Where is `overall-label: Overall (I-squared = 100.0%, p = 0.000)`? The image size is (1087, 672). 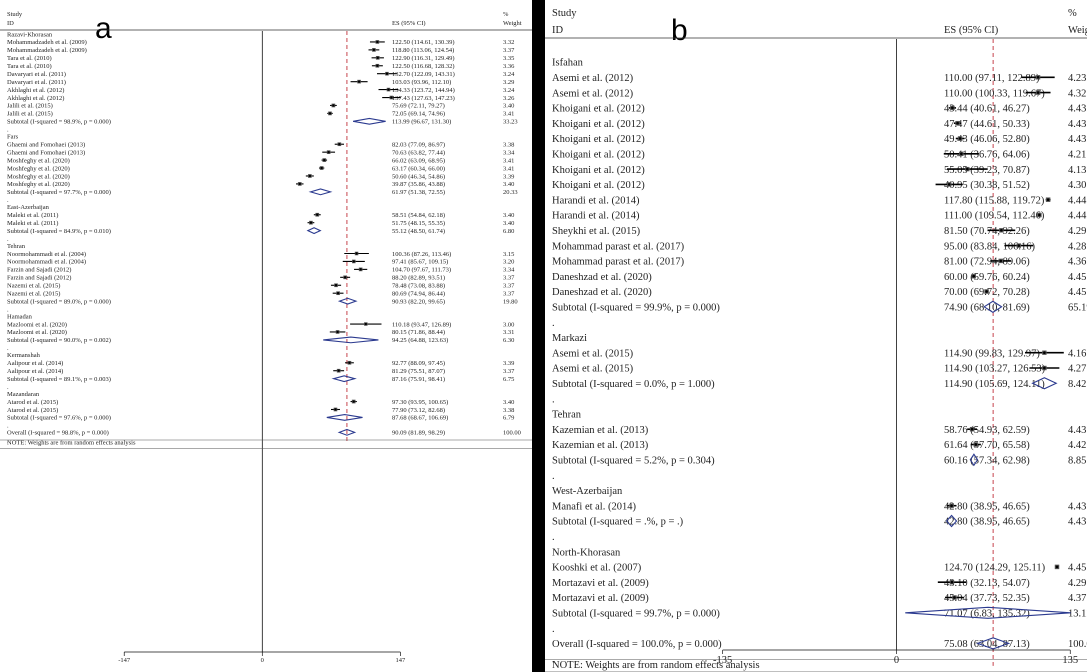 overall-label: Overall (I-squared = 100.0%, p = 0.000) is located at coordinates (637, 644).